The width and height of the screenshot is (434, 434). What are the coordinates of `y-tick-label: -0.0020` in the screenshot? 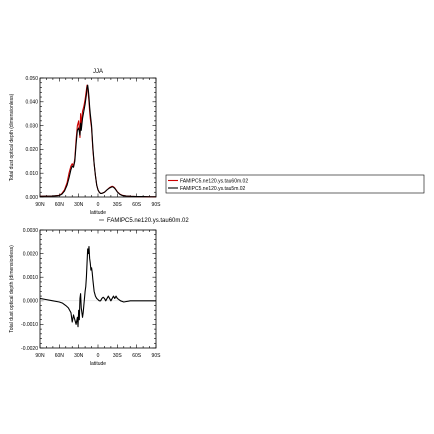 It's located at (29, 349).